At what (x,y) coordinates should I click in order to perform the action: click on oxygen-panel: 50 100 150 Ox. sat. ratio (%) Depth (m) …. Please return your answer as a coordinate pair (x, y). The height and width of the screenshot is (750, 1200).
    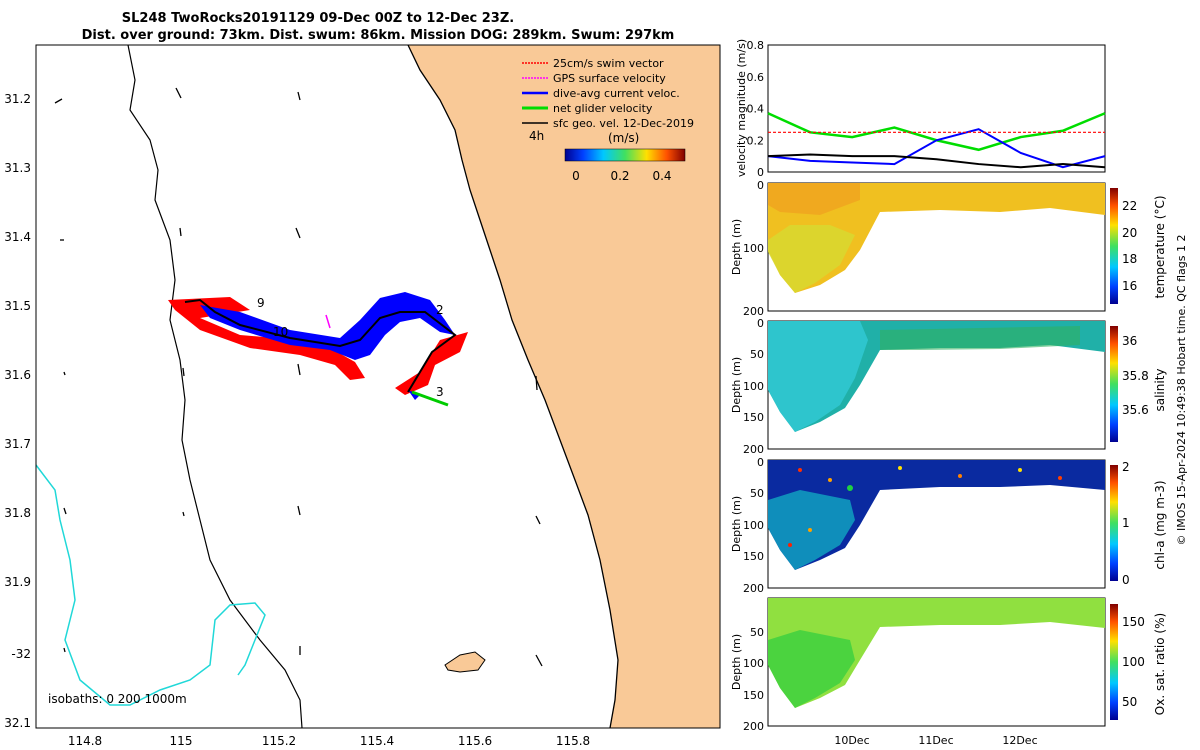
    Looking at the image, I should click on (948, 672).